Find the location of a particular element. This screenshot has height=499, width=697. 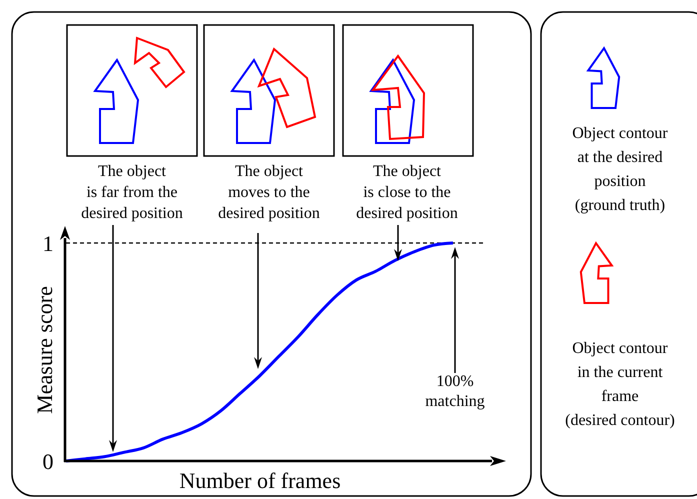

y-tick-label: 0 is located at coordinates (48, 461).